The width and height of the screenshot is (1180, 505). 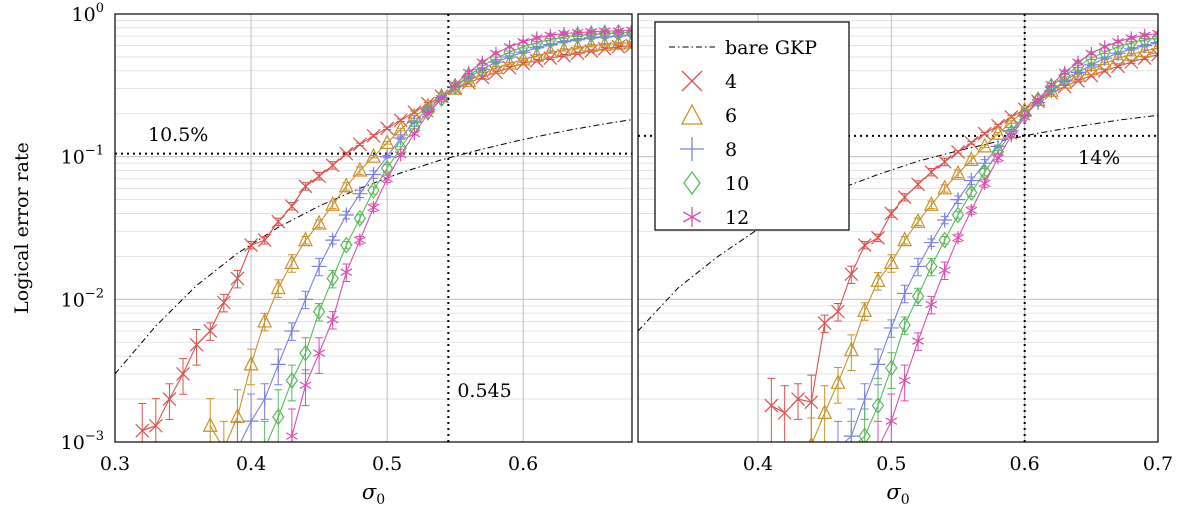 What do you see at coordinates (82, 441) in the screenshot?
I see `y-tick-label: 10⁻³` at bounding box center [82, 441].